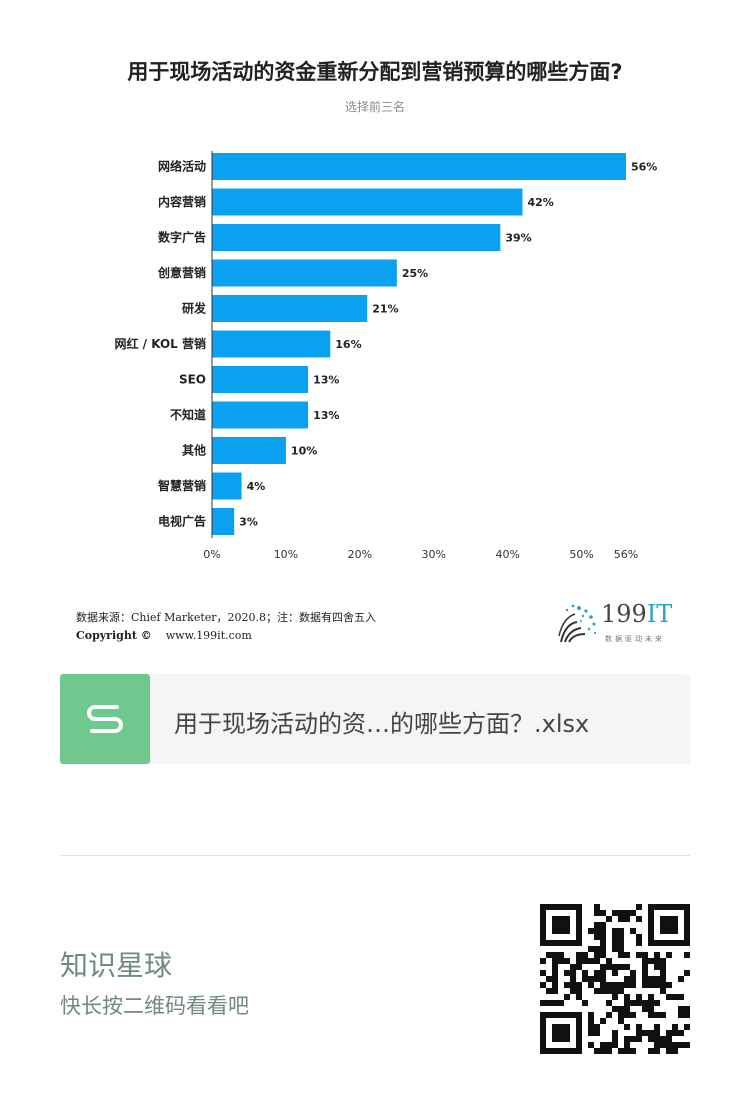 This screenshot has width=750, height=1105. What do you see at coordinates (256, 486) in the screenshot?
I see `value-label: 4%` at bounding box center [256, 486].